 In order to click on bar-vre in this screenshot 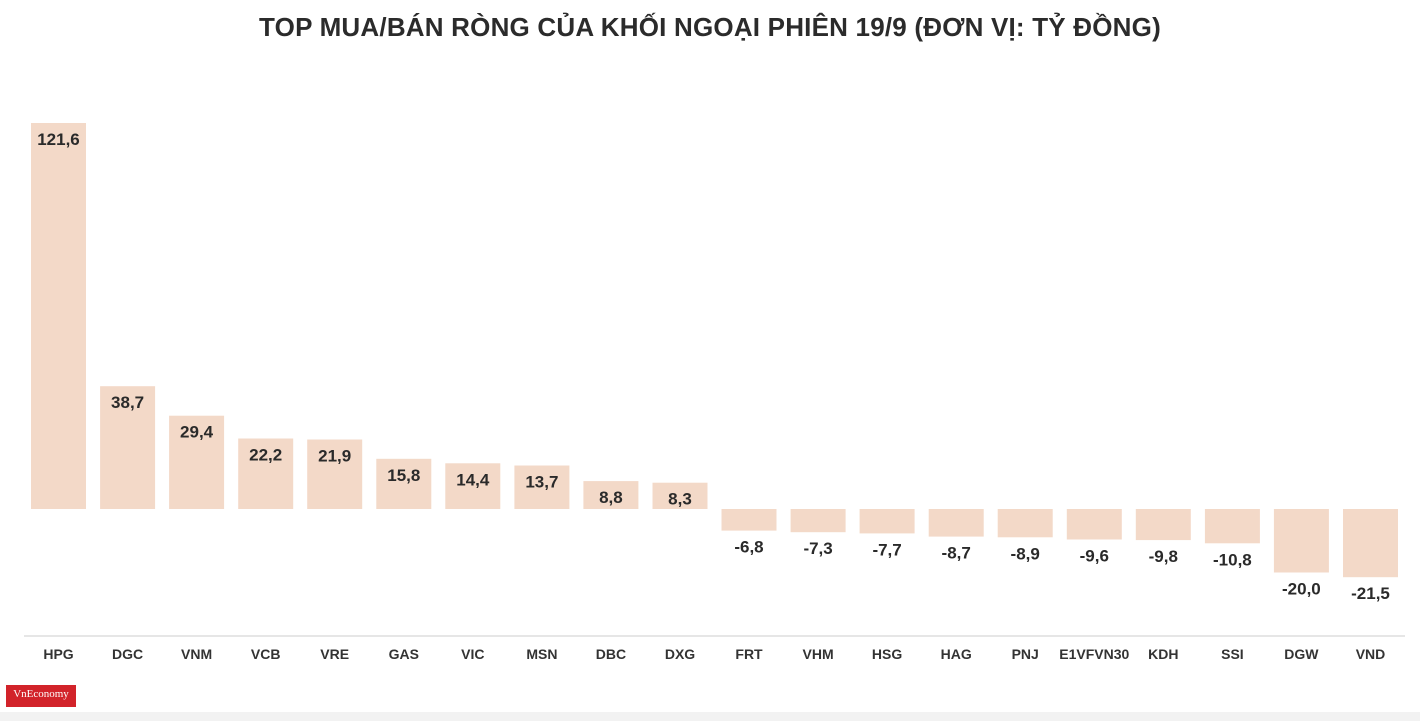, I will do `click(335, 474)`.